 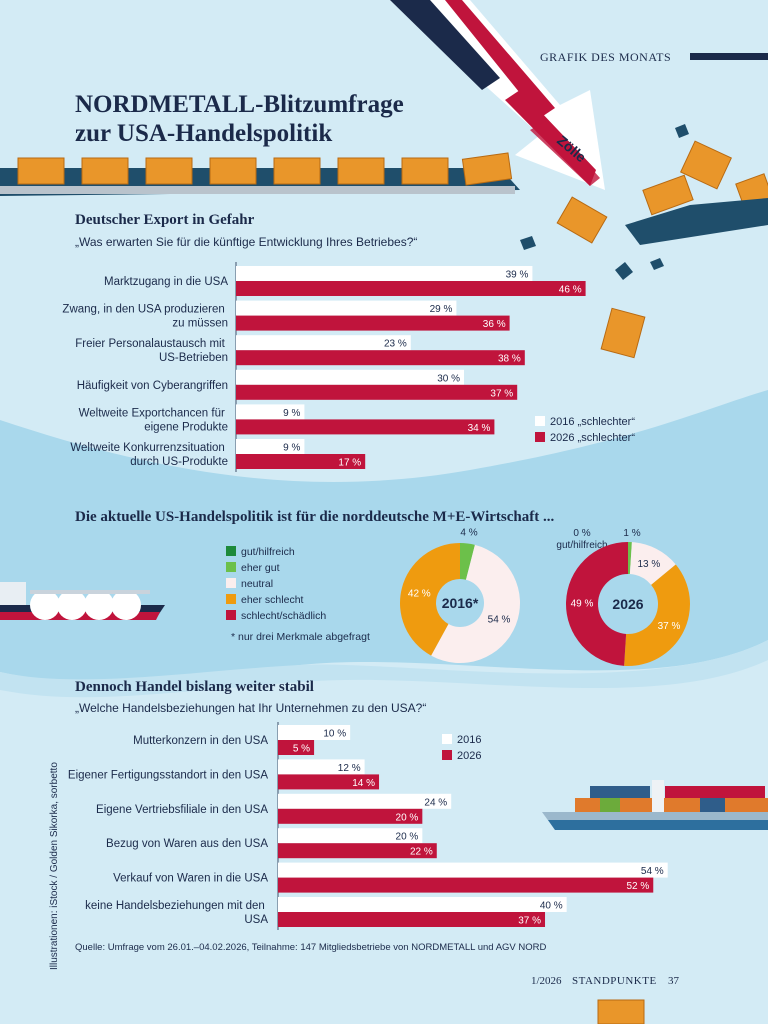 I want to click on lng-ship-illustration, so click(x=82, y=601).